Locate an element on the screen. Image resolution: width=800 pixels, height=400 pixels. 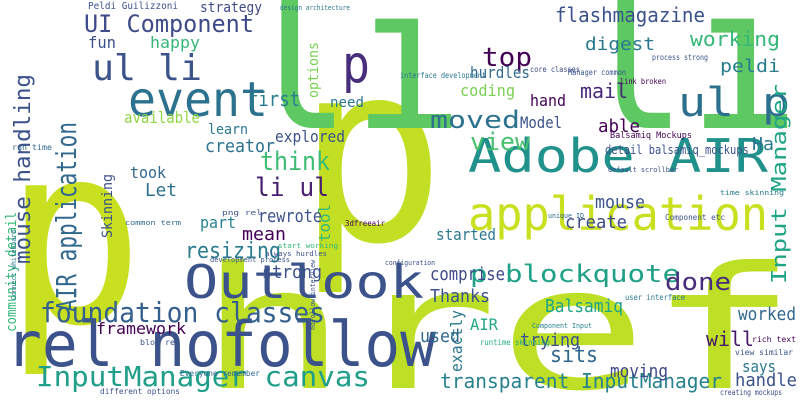
word: detail balsamiq_mockups_ is located at coordinates (680, 150).